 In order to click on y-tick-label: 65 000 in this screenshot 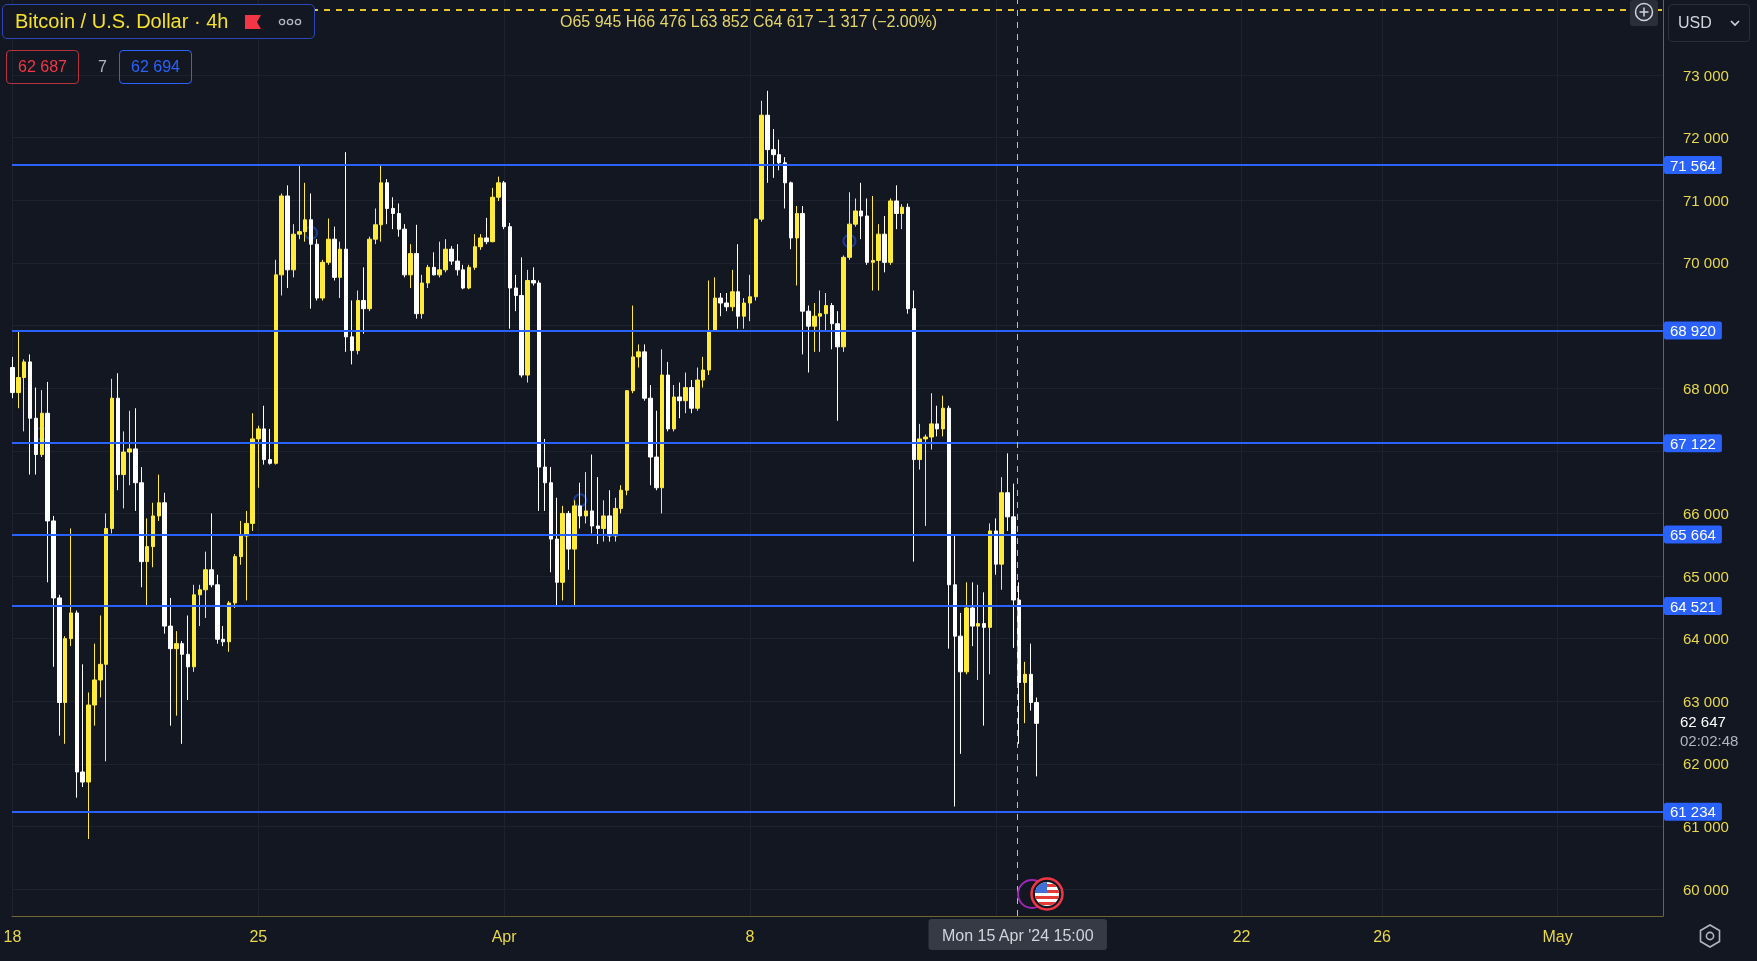, I will do `click(1706, 576)`.